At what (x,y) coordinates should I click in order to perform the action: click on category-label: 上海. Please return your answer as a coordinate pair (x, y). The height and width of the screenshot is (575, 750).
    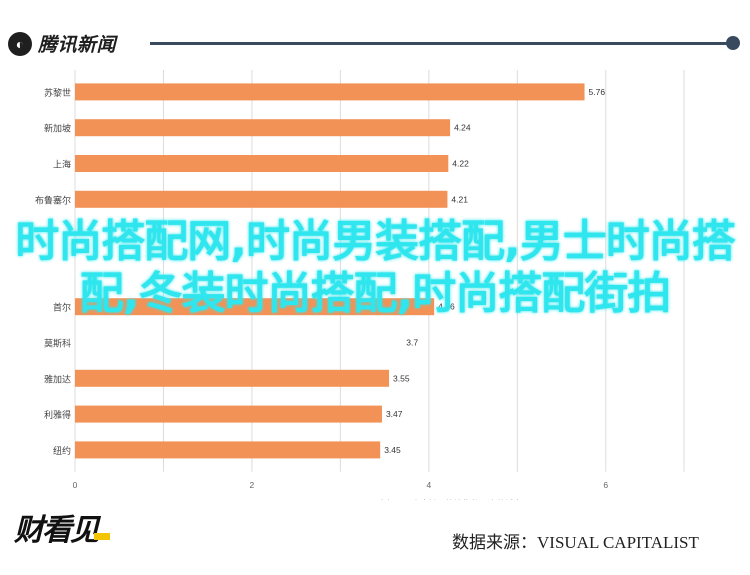
    Looking at the image, I should click on (62, 165).